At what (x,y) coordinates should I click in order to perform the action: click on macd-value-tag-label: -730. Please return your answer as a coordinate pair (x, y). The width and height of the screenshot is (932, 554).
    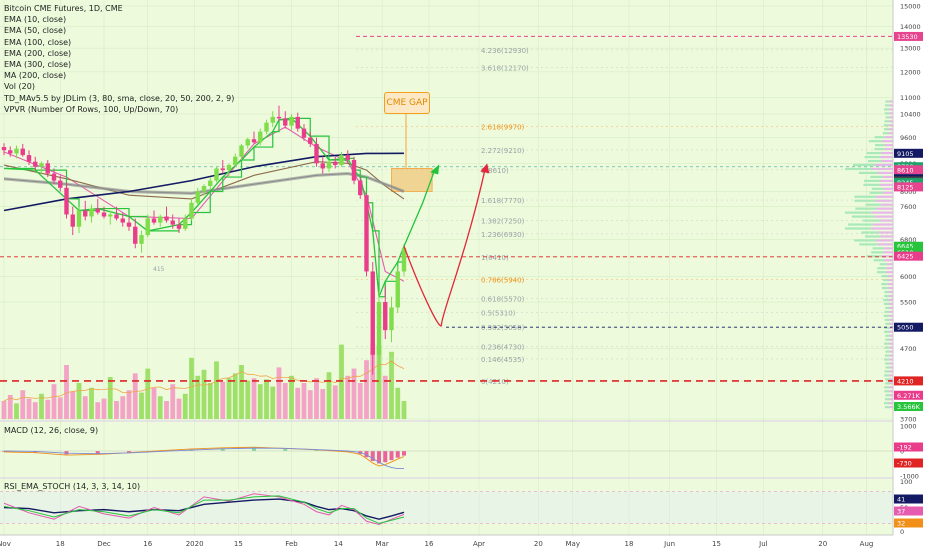
    Looking at the image, I should click on (904, 464).